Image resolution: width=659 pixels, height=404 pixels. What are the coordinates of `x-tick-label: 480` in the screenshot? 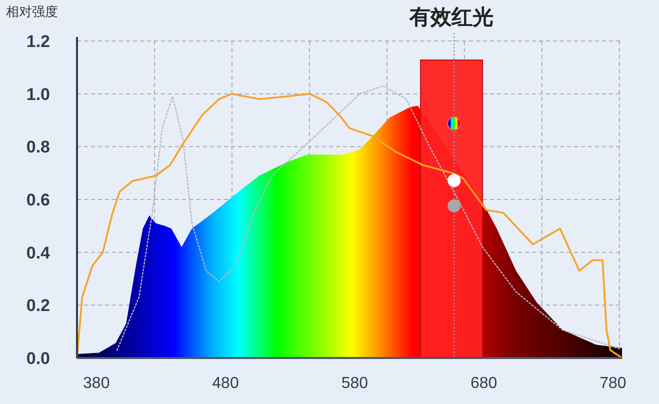 It's located at (225, 383).